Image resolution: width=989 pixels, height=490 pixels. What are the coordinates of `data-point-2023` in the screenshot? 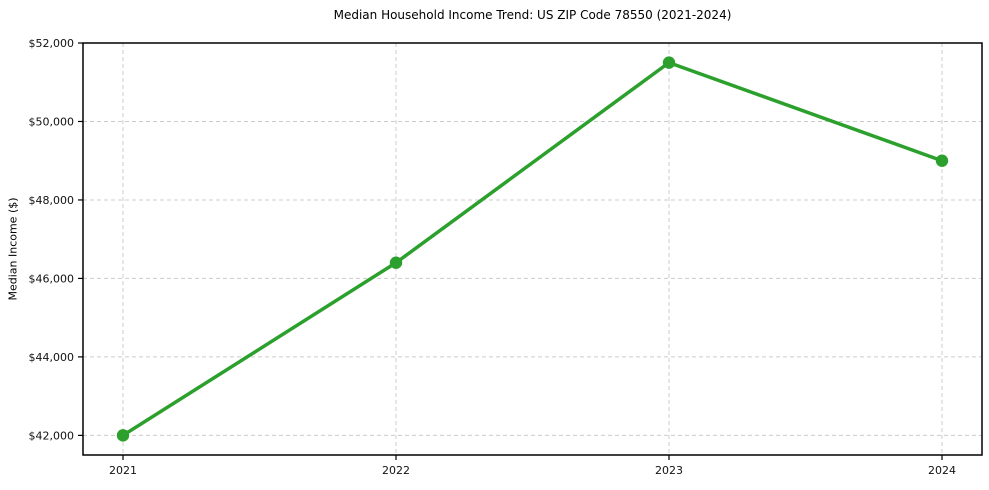 It's located at (669, 62).